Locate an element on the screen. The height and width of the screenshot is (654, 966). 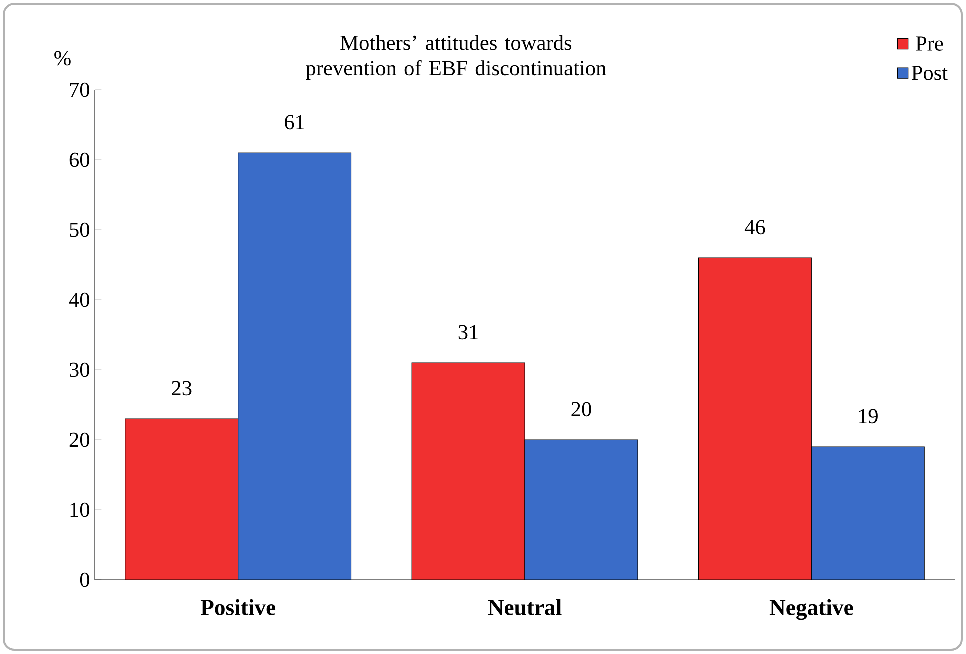
legend-label: Post is located at coordinates (930, 73).